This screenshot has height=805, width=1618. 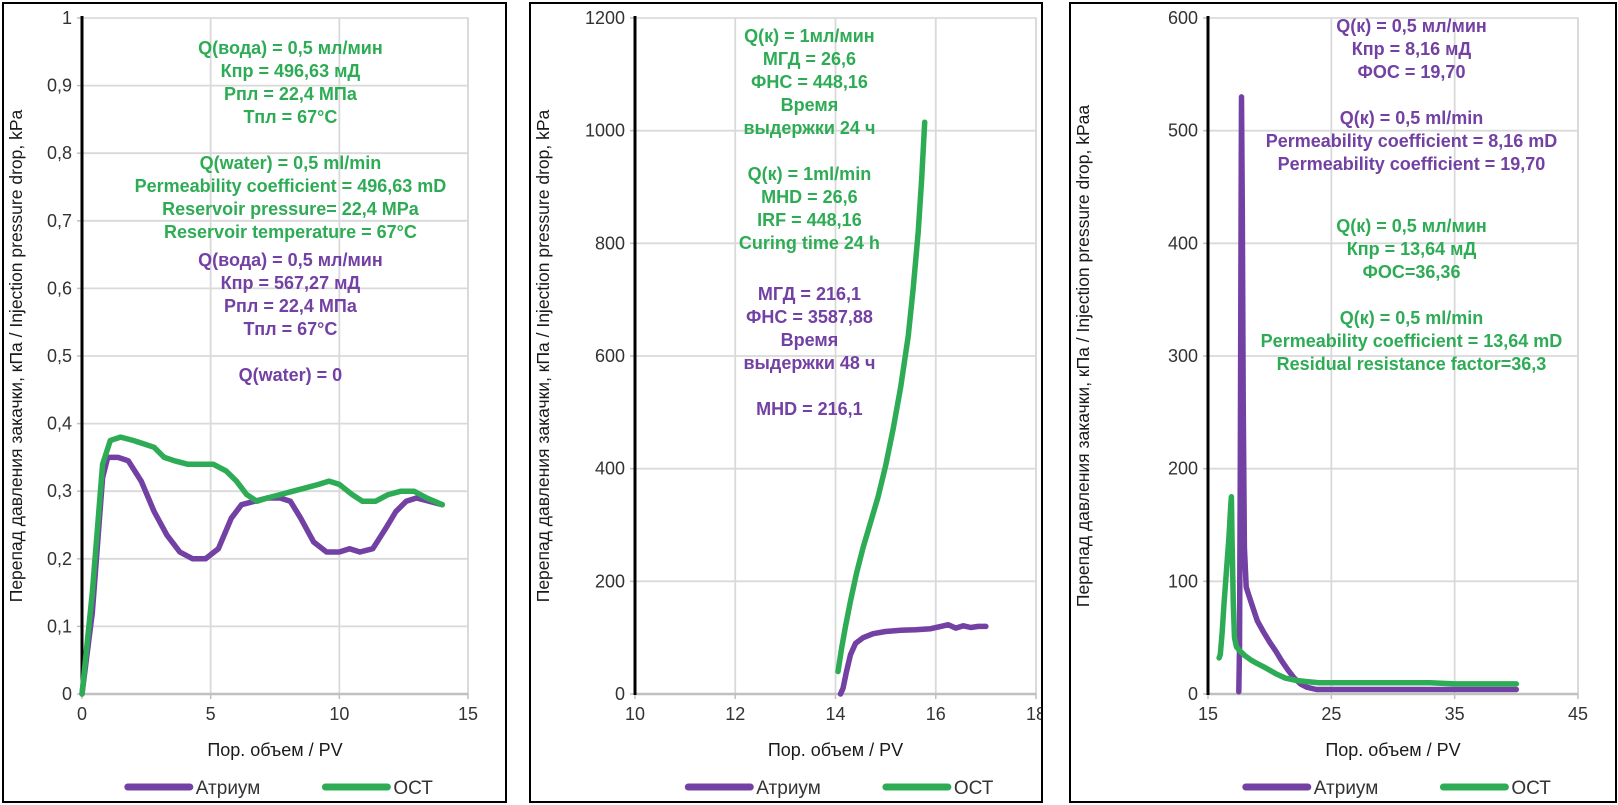 What do you see at coordinates (809, 243) in the screenshot?
I see `annotation-line: Curing time 24 h` at bounding box center [809, 243].